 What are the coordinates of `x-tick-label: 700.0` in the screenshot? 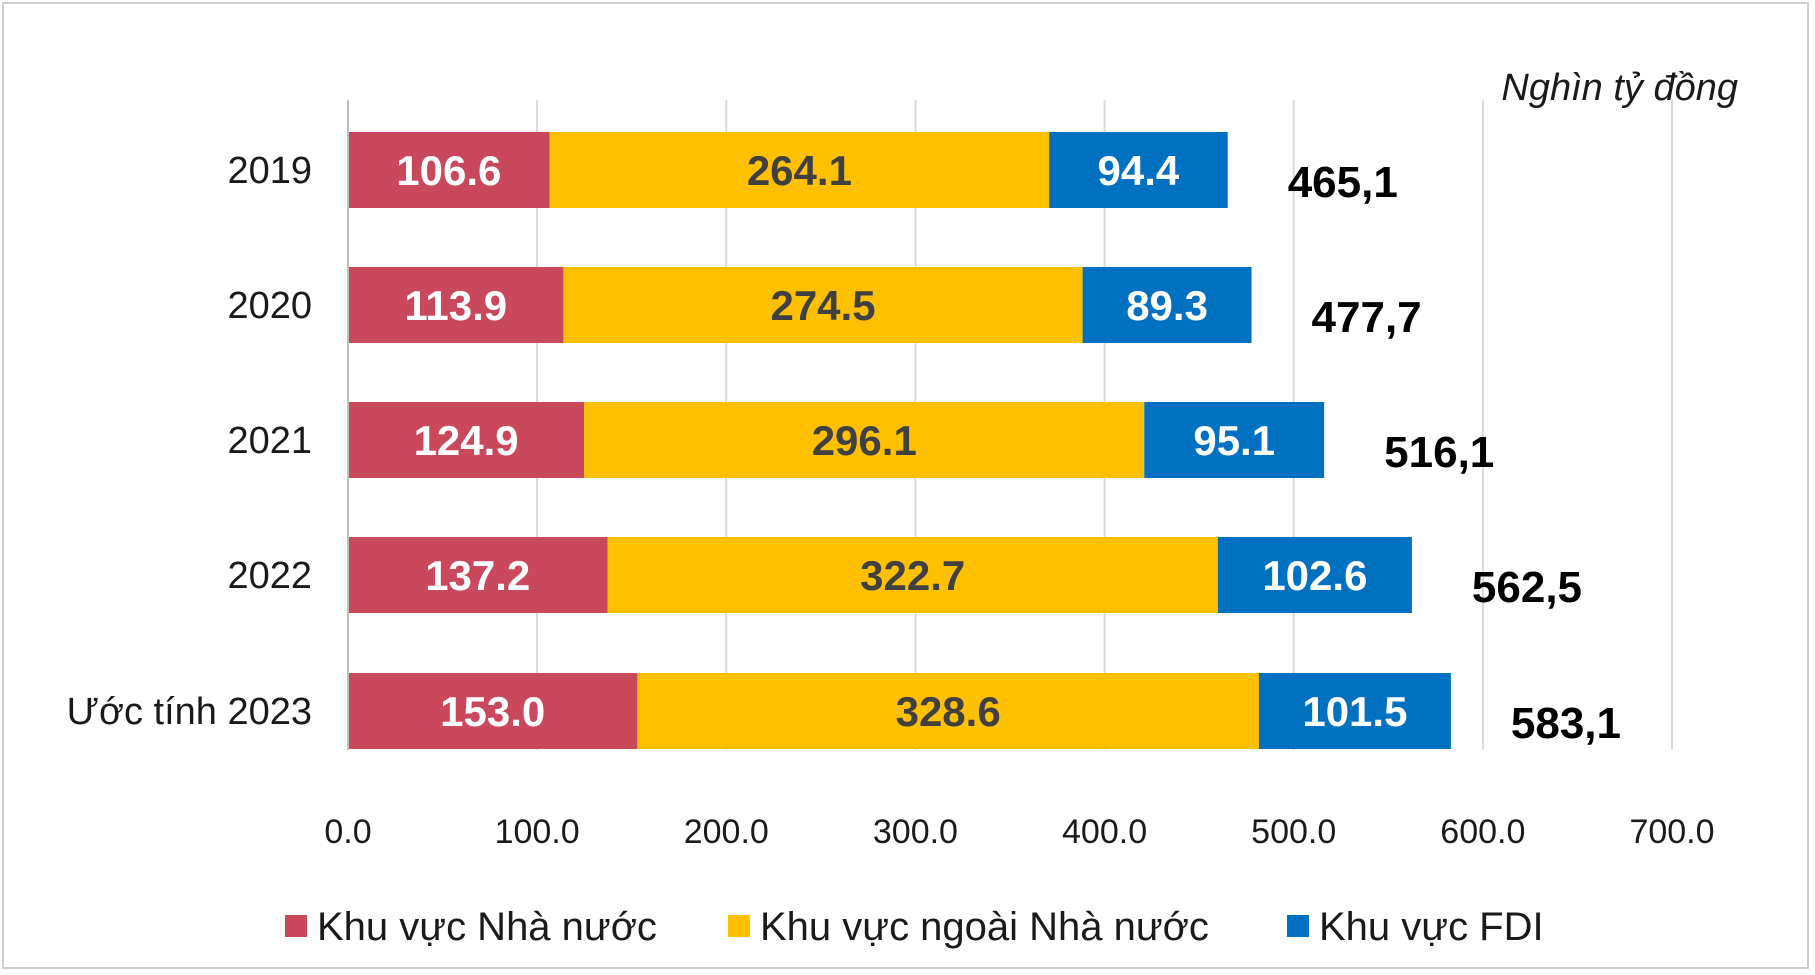 It's located at (1671, 832).